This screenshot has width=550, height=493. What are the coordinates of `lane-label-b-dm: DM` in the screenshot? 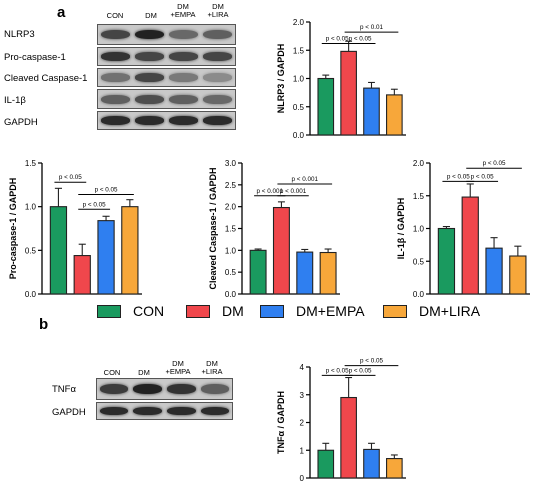 It's located at (144, 372).